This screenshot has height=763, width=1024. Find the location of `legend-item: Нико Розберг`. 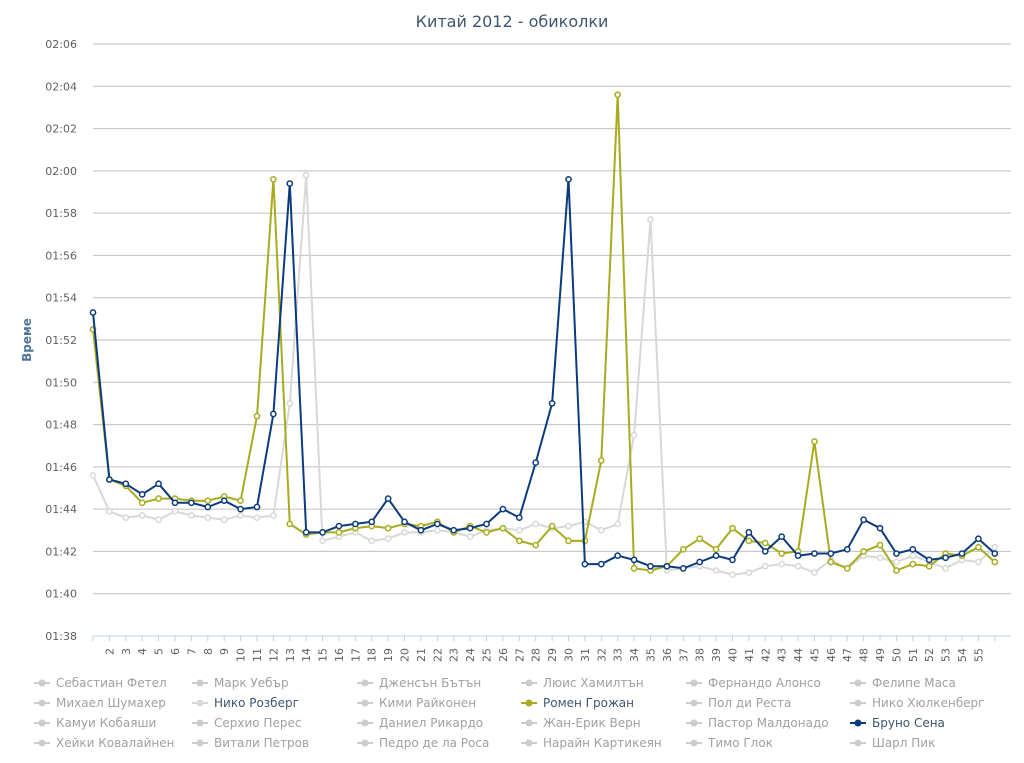

legend-item: Нико Розберг is located at coordinates (245, 703).